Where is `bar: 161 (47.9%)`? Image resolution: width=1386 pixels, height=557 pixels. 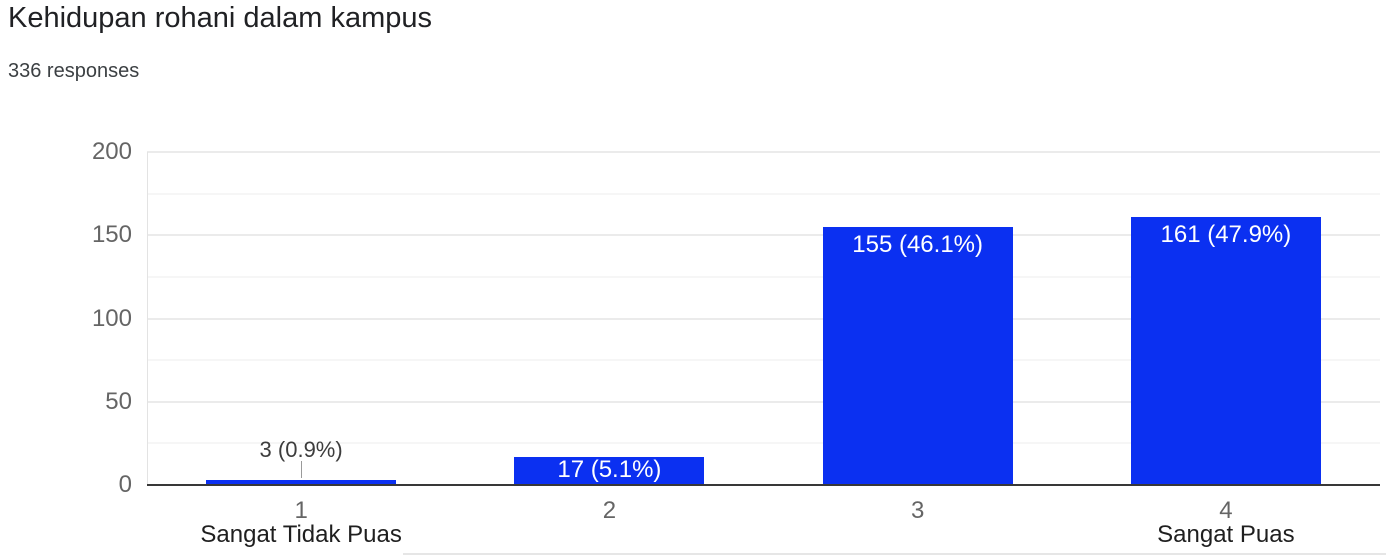 bar: 161 (47.9%) is located at coordinates (1225, 350).